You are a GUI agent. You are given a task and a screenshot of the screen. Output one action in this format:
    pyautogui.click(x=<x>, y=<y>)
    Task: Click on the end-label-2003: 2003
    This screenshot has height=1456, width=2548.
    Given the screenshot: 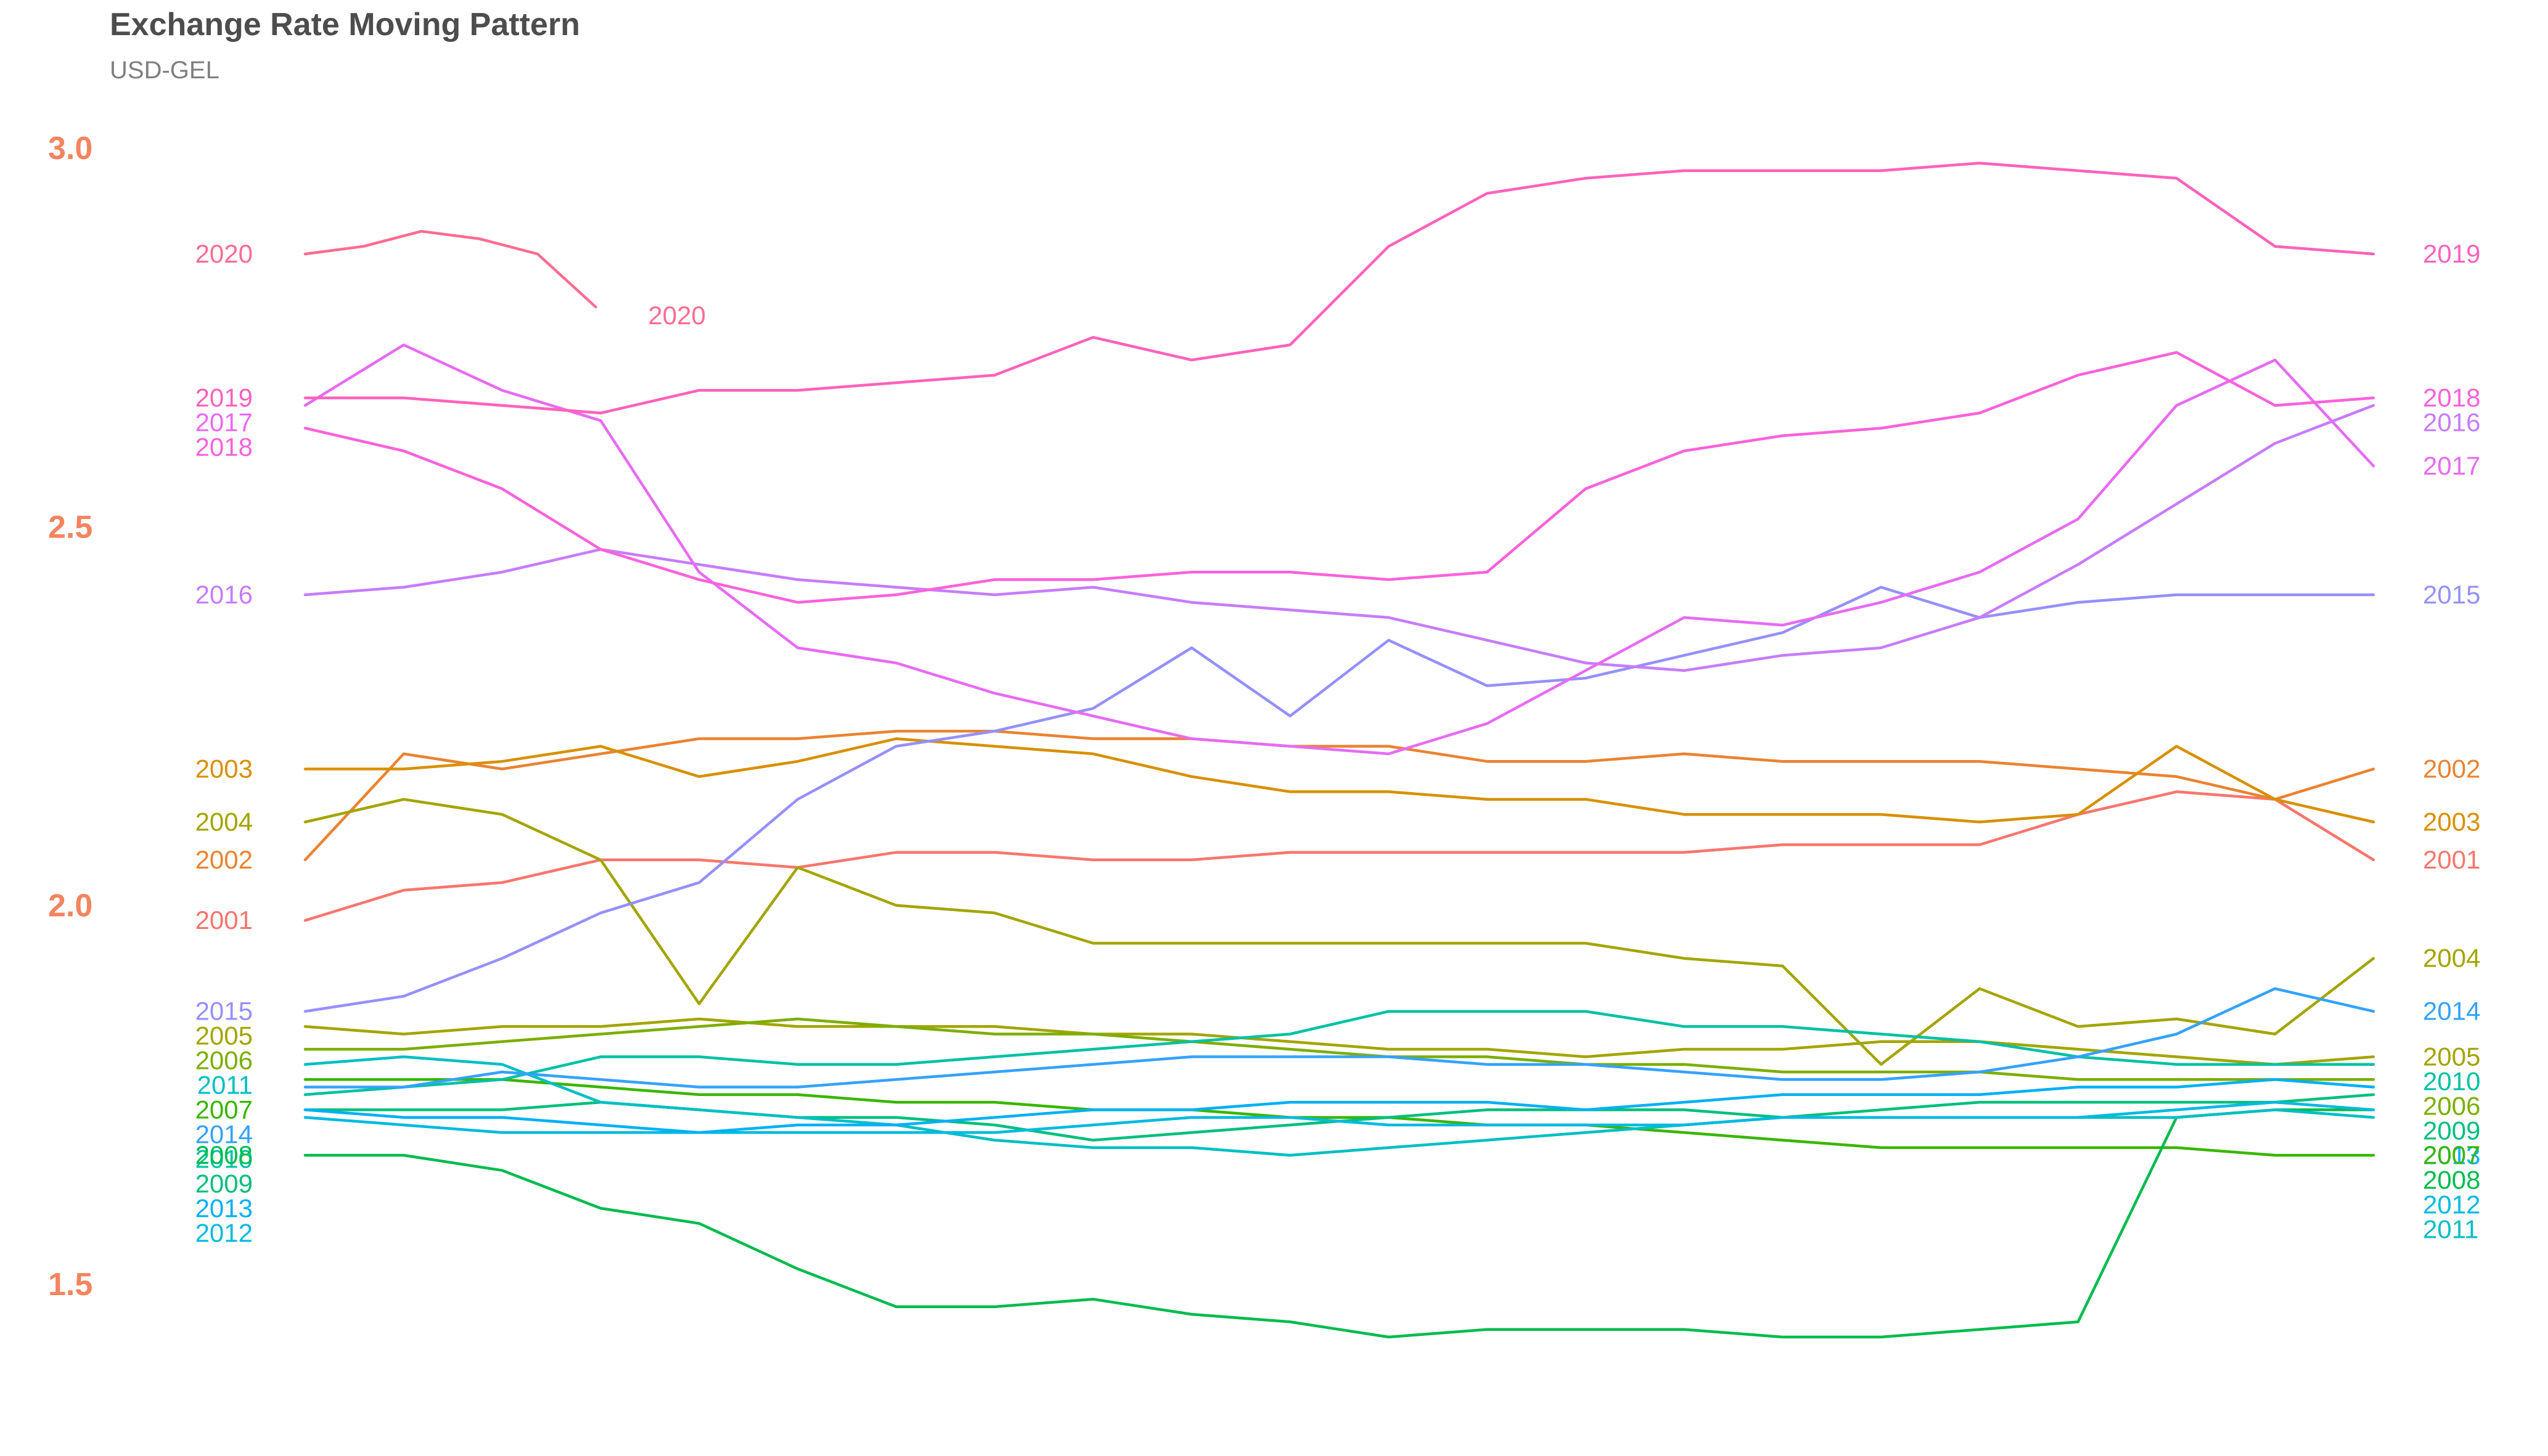 What is the action you would take?
    pyautogui.click(x=2451, y=822)
    